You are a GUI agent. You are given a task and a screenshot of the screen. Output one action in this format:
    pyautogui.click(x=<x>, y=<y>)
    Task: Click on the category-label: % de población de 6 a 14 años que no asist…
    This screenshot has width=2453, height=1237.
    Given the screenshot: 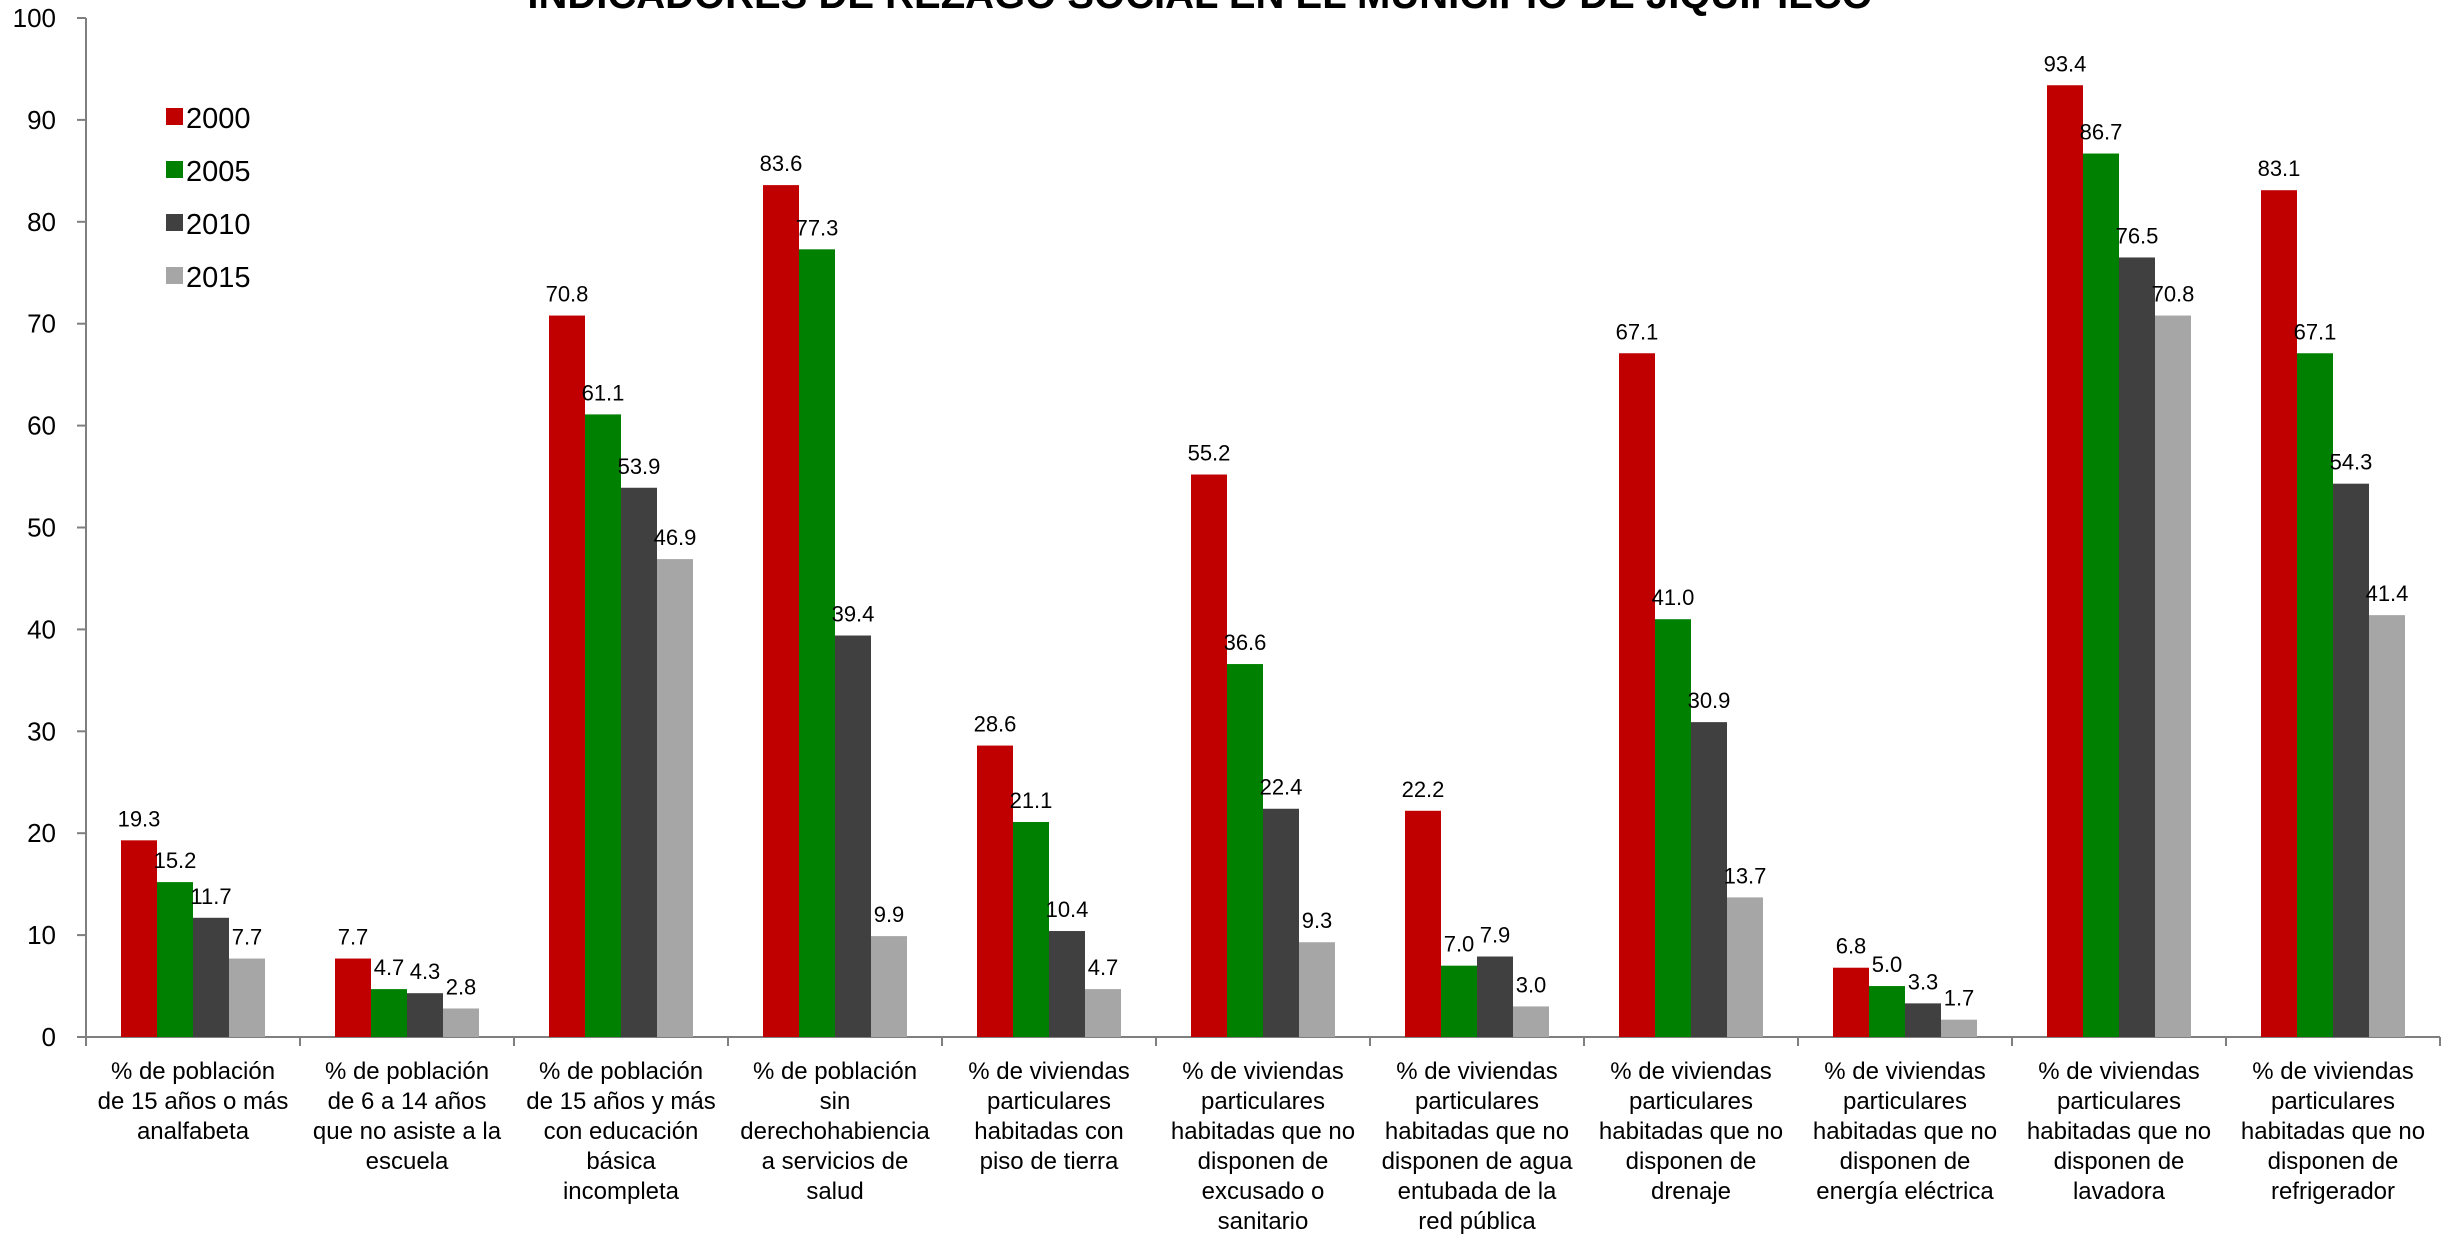 What is the action you would take?
    pyautogui.click(x=407, y=1116)
    